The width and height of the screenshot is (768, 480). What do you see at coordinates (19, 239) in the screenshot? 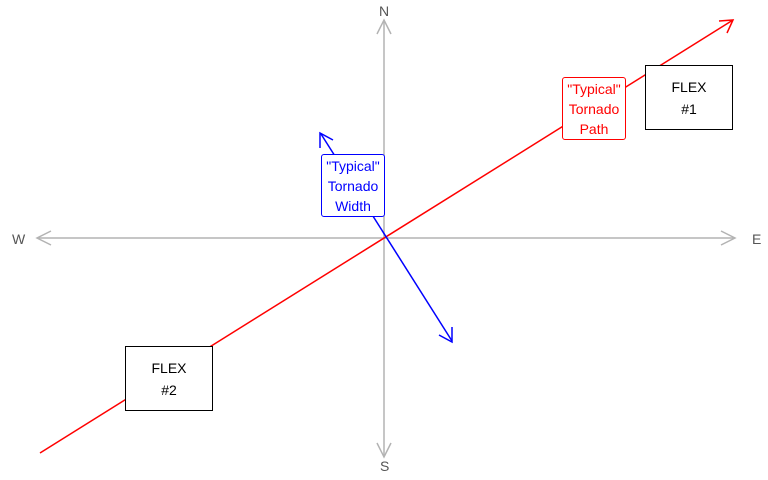
I see `west-label: W` at bounding box center [19, 239].